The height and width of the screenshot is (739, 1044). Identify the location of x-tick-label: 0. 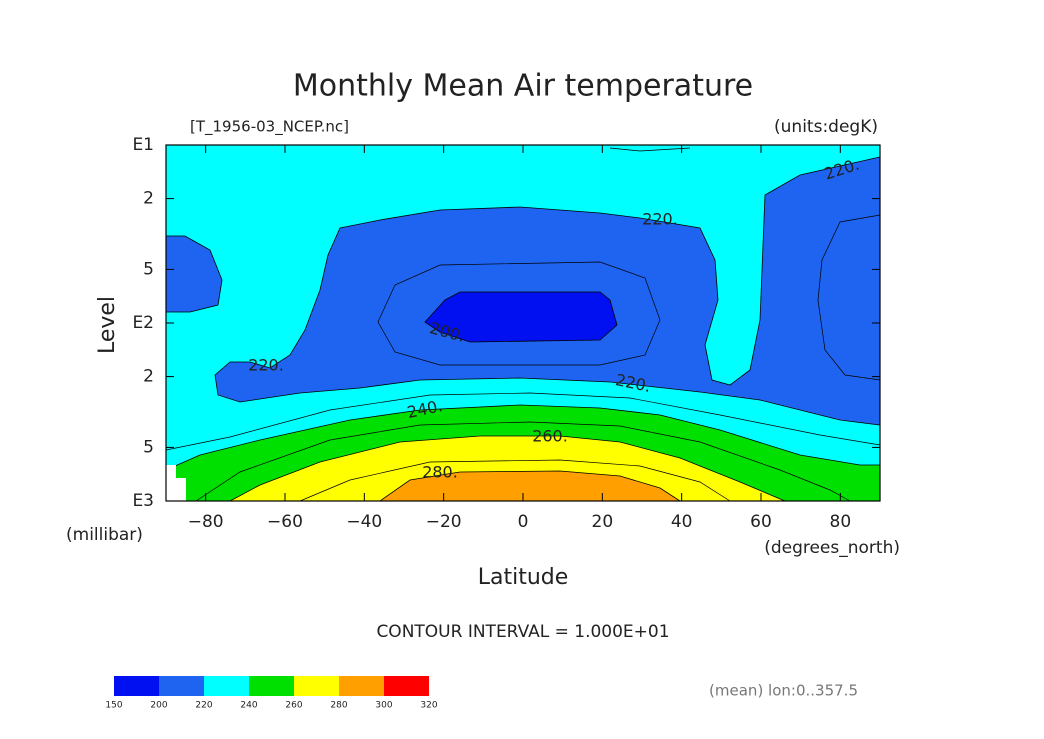
(523, 522).